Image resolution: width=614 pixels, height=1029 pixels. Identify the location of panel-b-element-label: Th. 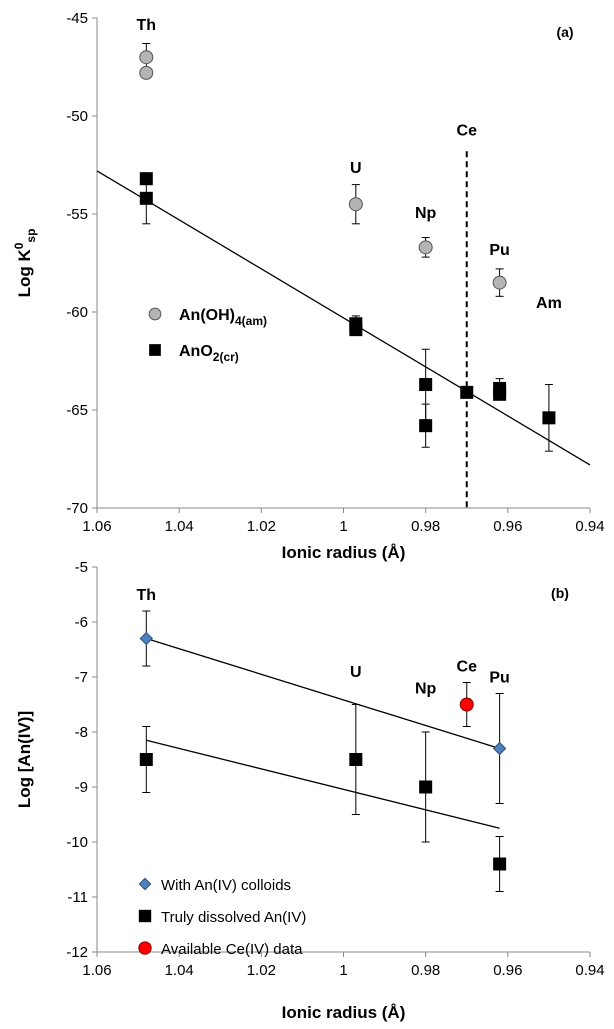
(147, 595).